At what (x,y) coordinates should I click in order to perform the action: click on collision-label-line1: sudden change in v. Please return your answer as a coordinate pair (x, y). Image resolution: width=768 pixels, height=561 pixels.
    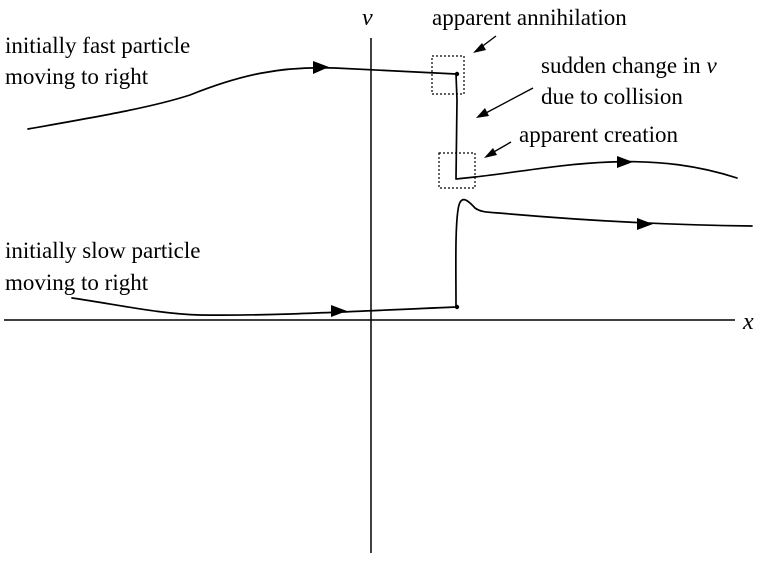
    Looking at the image, I should click on (629, 65).